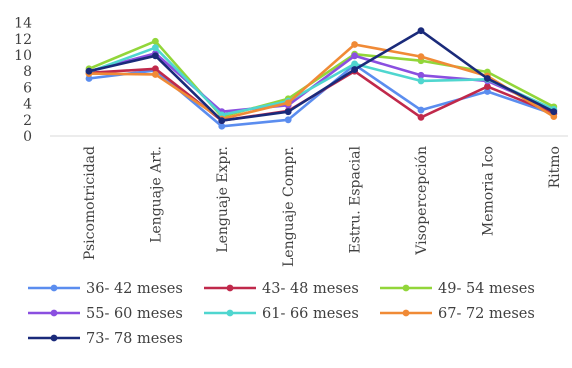 This screenshot has height=368, width=572. Describe the element at coordinates (27, 72) in the screenshot. I see `y-tick-label: 8` at that location.